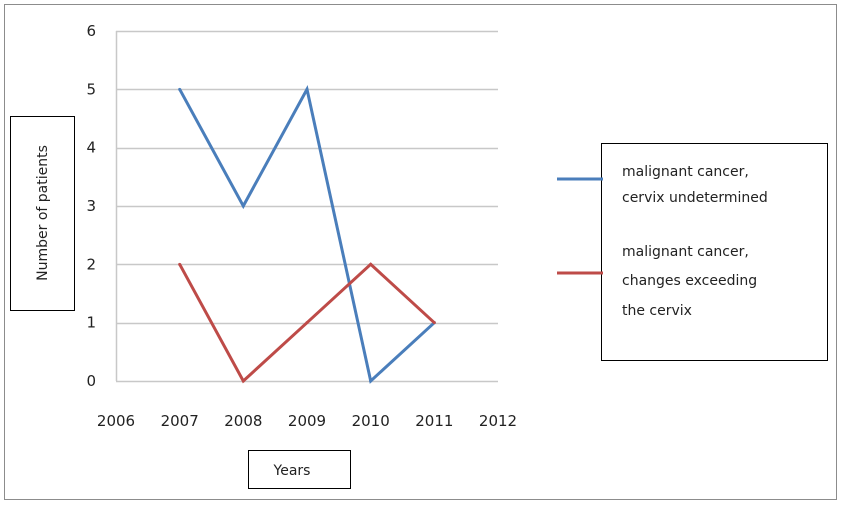 The width and height of the screenshot is (842, 510). Describe the element at coordinates (116, 421) in the screenshot. I see `x-tick-label: 2006` at that location.